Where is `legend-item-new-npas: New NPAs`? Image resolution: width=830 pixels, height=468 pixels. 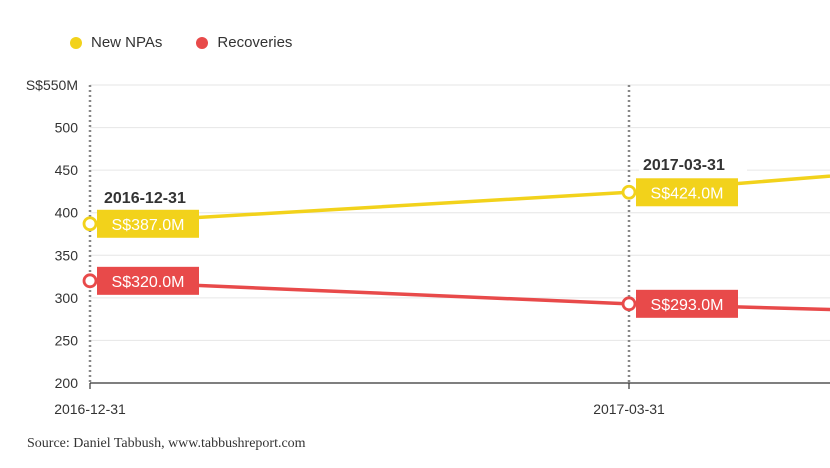
legend-item-new-npas: New NPAs is located at coordinates (116, 42).